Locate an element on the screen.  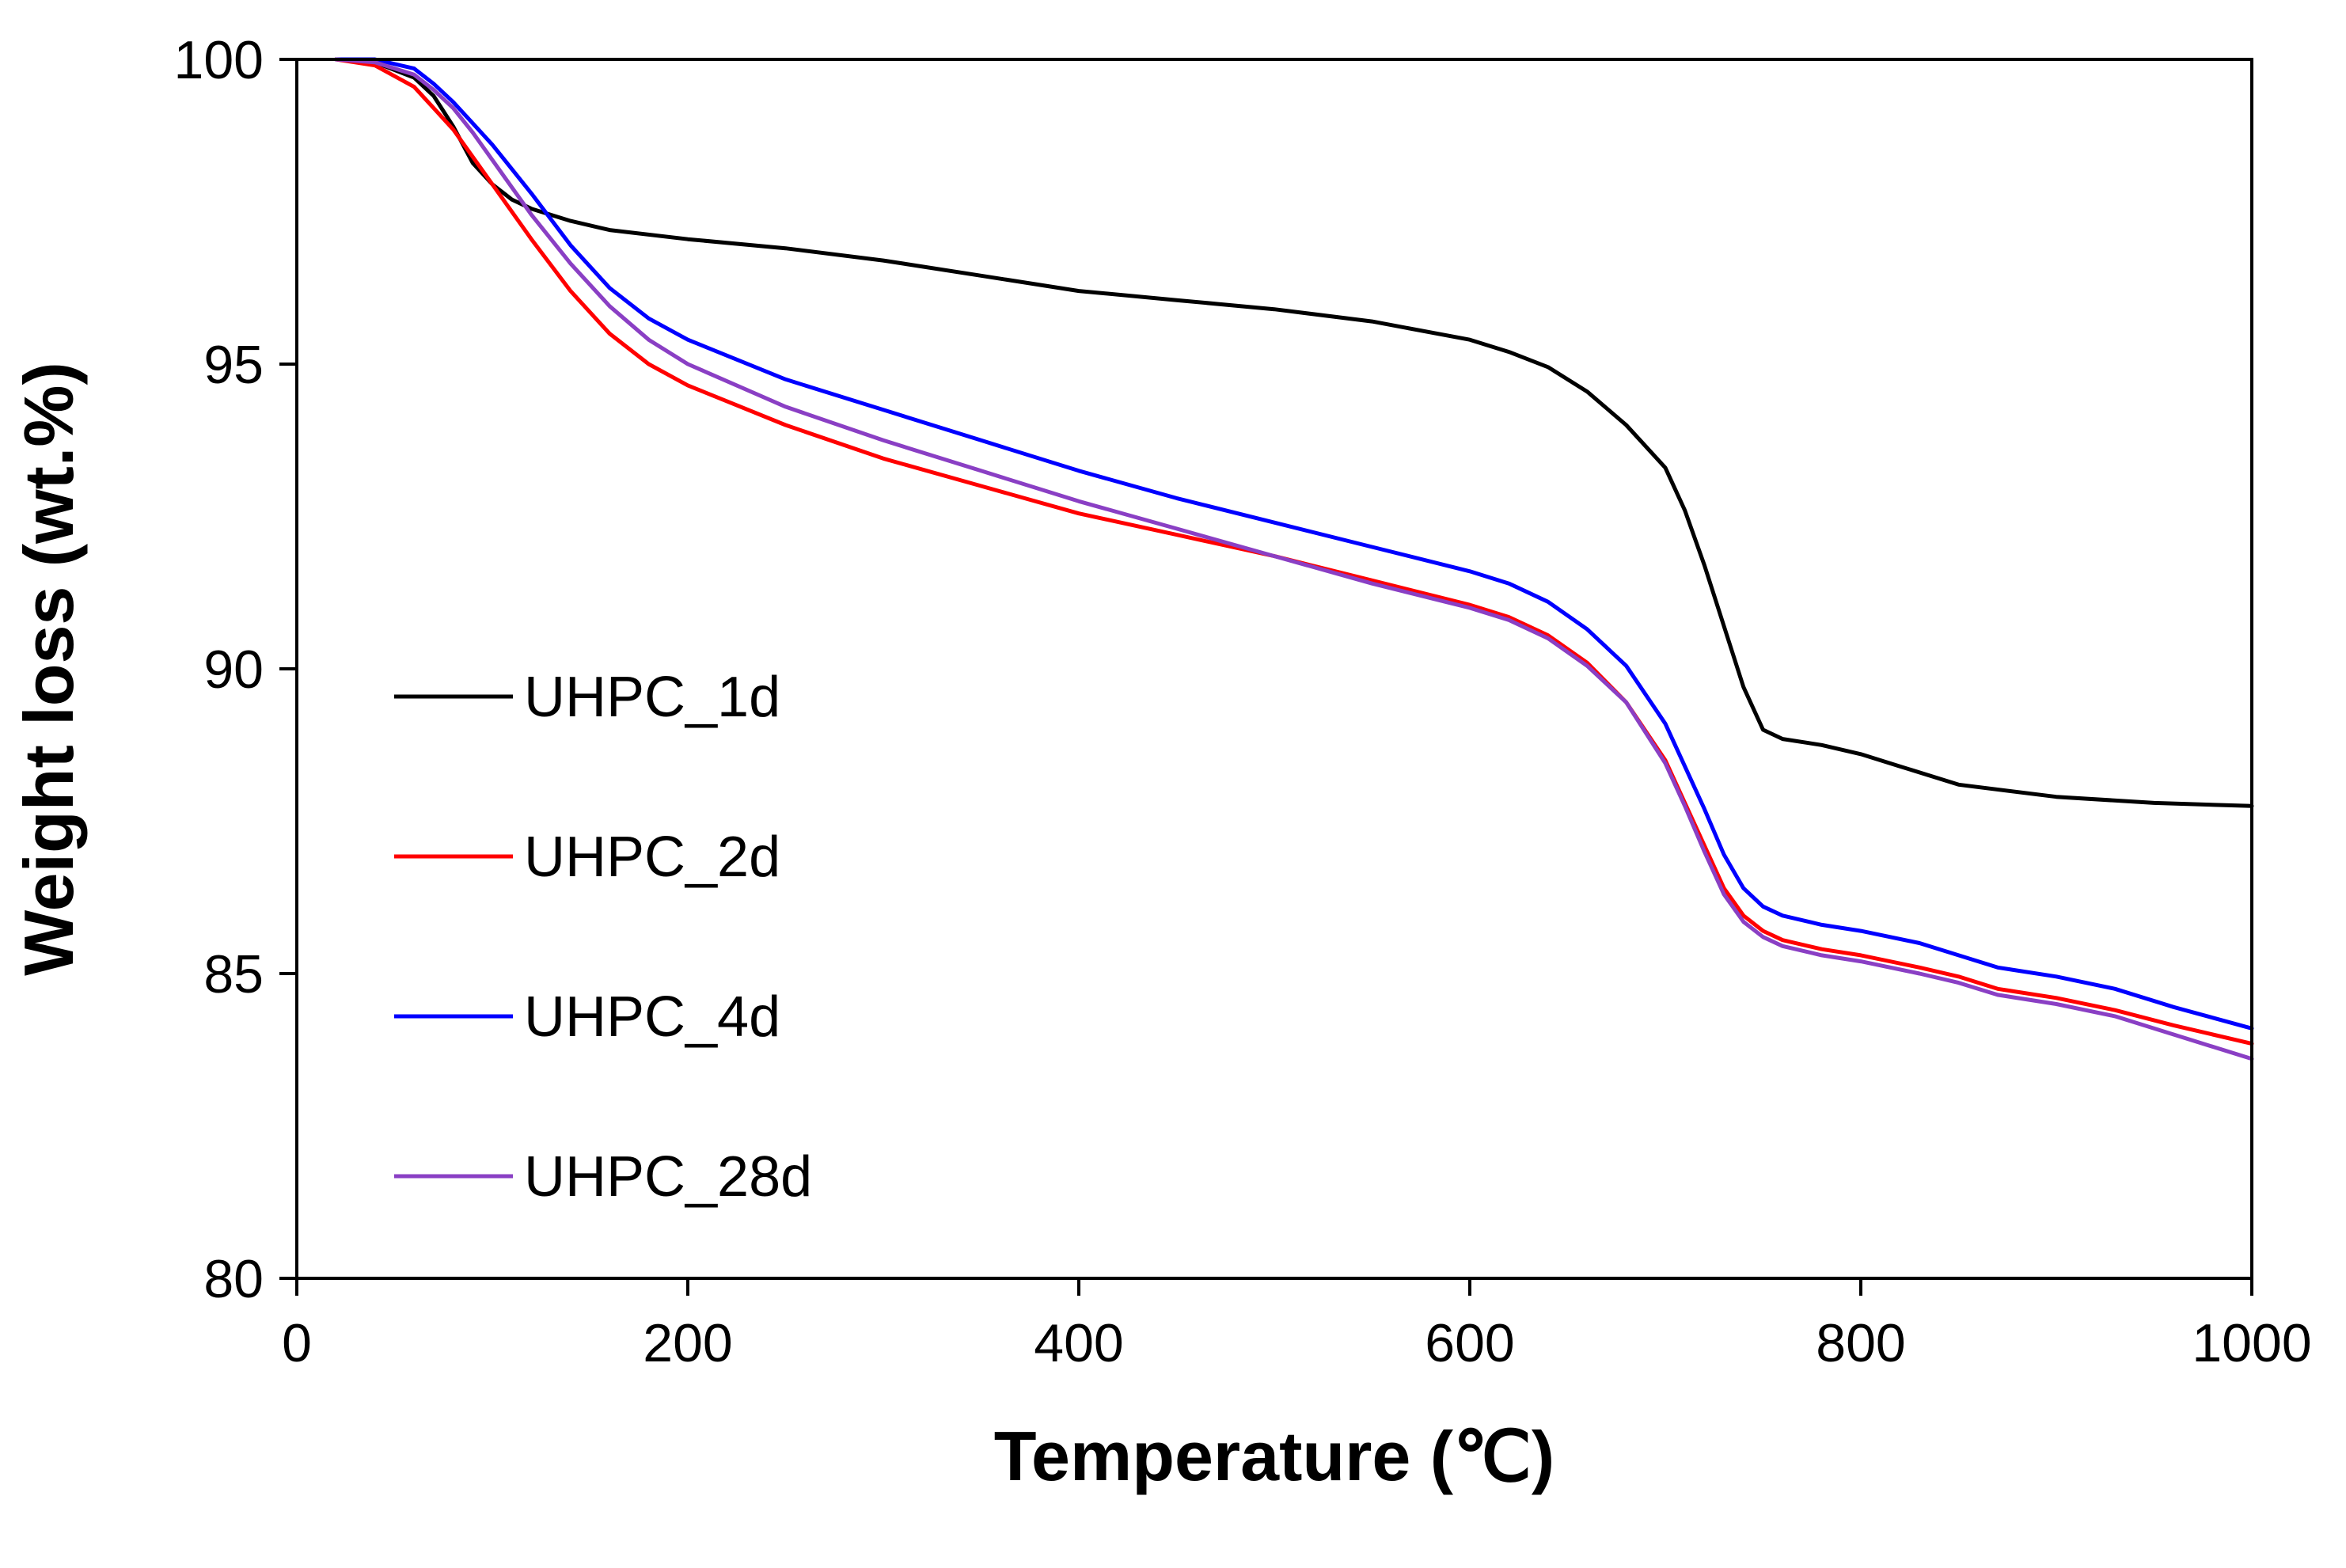
x-axis-title: Temperature (℃) is located at coordinates (1274, 1456).